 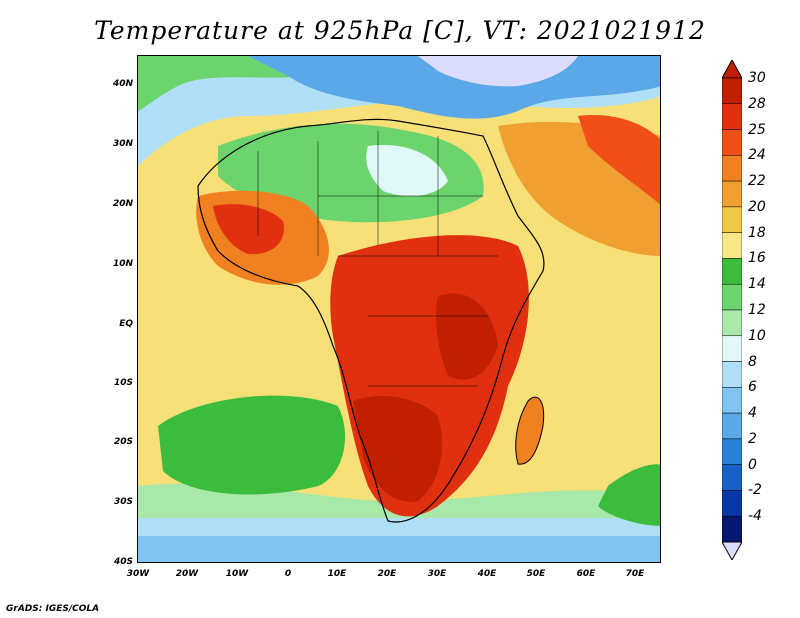 What do you see at coordinates (237, 574) in the screenshot?
I see `lon-label: 10W` at bounding box center [237, 574].